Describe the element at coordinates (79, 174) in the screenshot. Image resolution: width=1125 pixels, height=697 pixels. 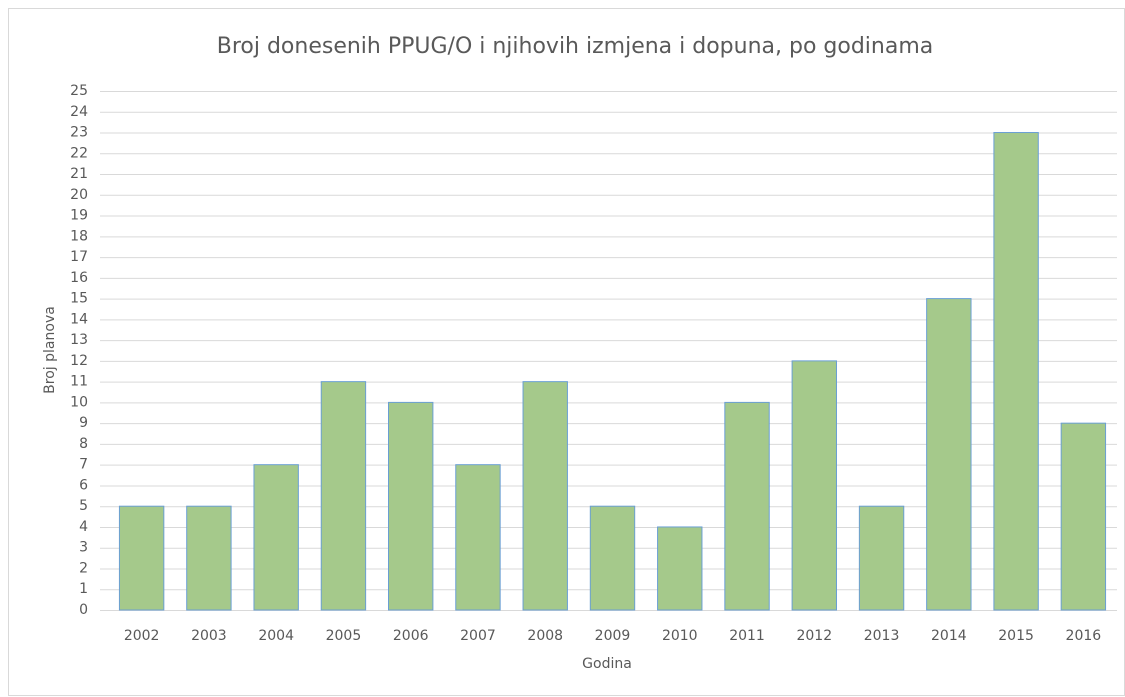
I see `y-tick-label: 21` at that location.